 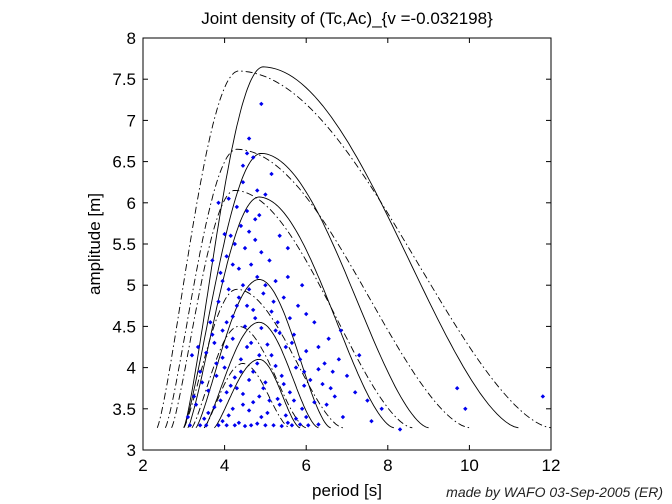 I want to click on x-axis-label: period [s], so click(x=347, y=490).